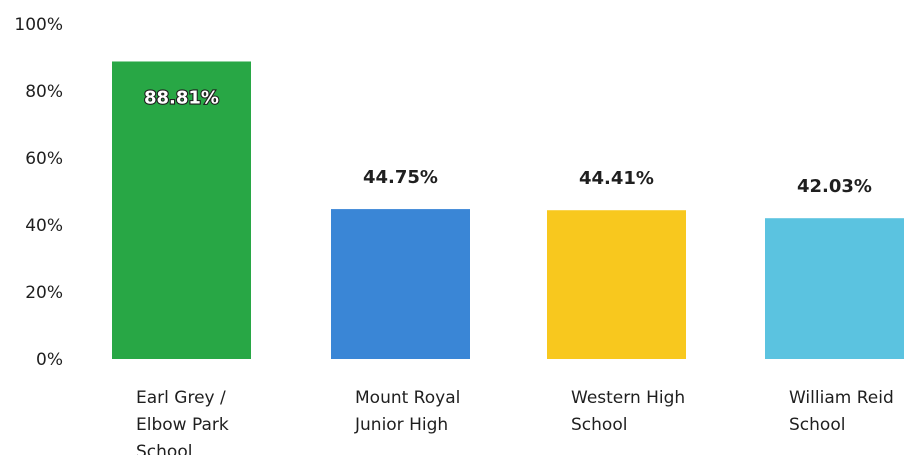  Describe the element at coordinates (181, 97) in the screenshot. I see `data-label: 88.81%` at that location.